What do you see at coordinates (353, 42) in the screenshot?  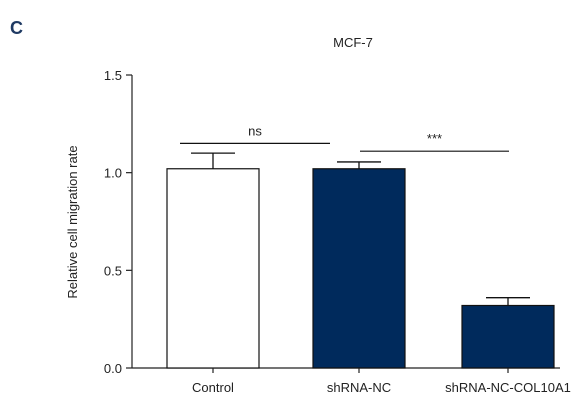 I see `chart-title: MCF-7` at bounding box center [353, 42].